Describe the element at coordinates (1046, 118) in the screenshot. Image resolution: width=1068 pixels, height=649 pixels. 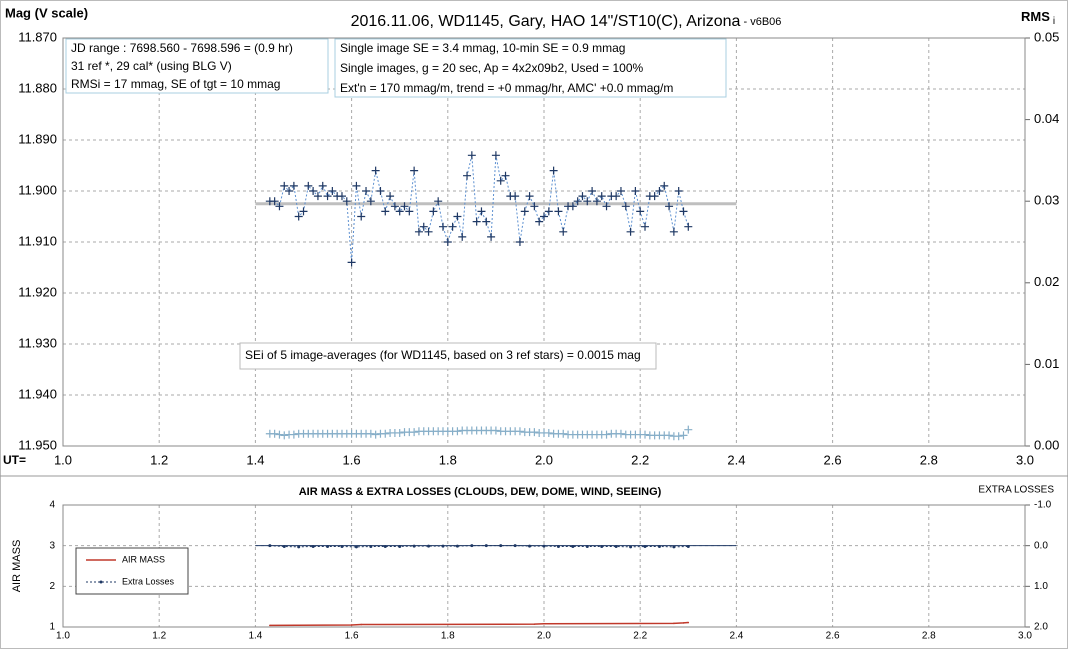
I see `y2-tick-label: 0.04` at that location.